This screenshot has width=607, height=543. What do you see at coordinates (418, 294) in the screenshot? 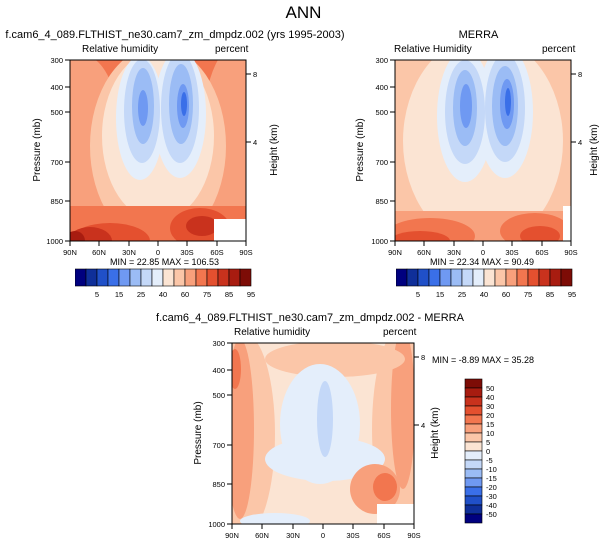
I see `colorbar-rh-merra-label: 5` at bounding box center [418, 294].